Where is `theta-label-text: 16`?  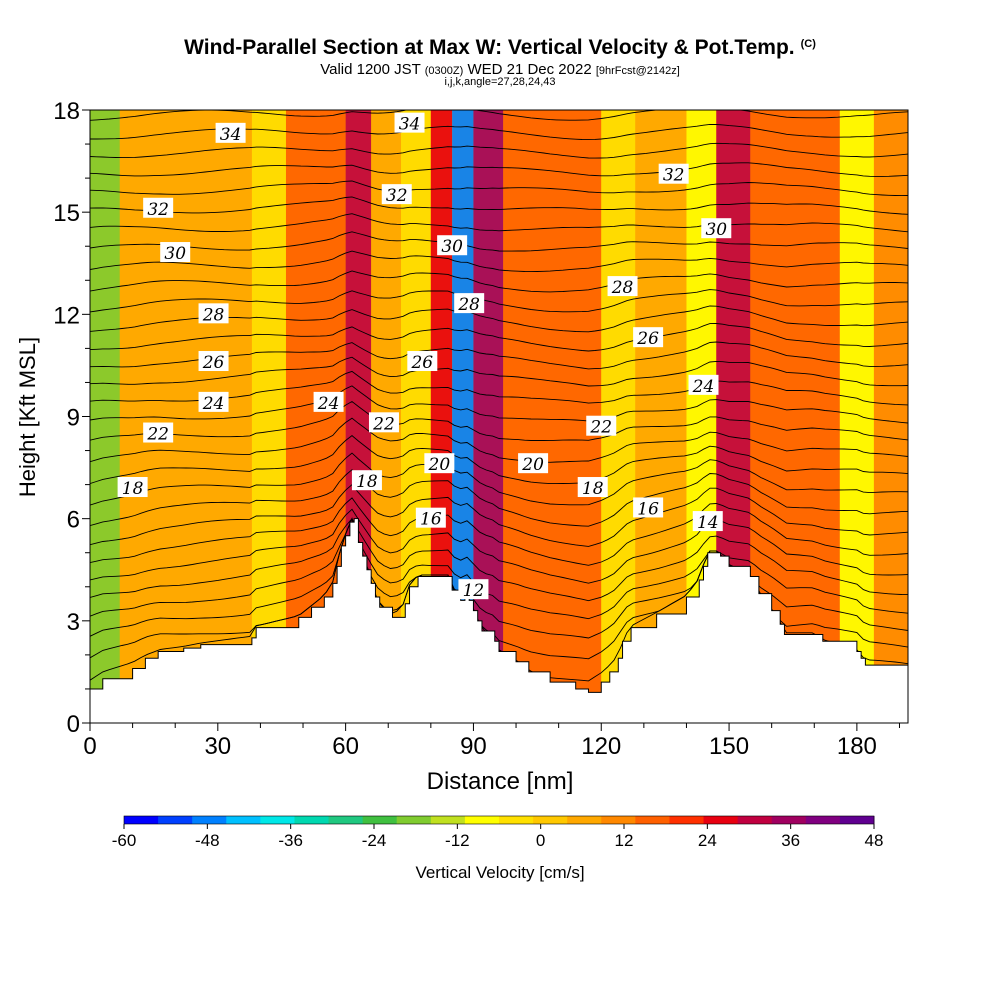
theta-label-text: 16 is located at coordinates (431, 520).